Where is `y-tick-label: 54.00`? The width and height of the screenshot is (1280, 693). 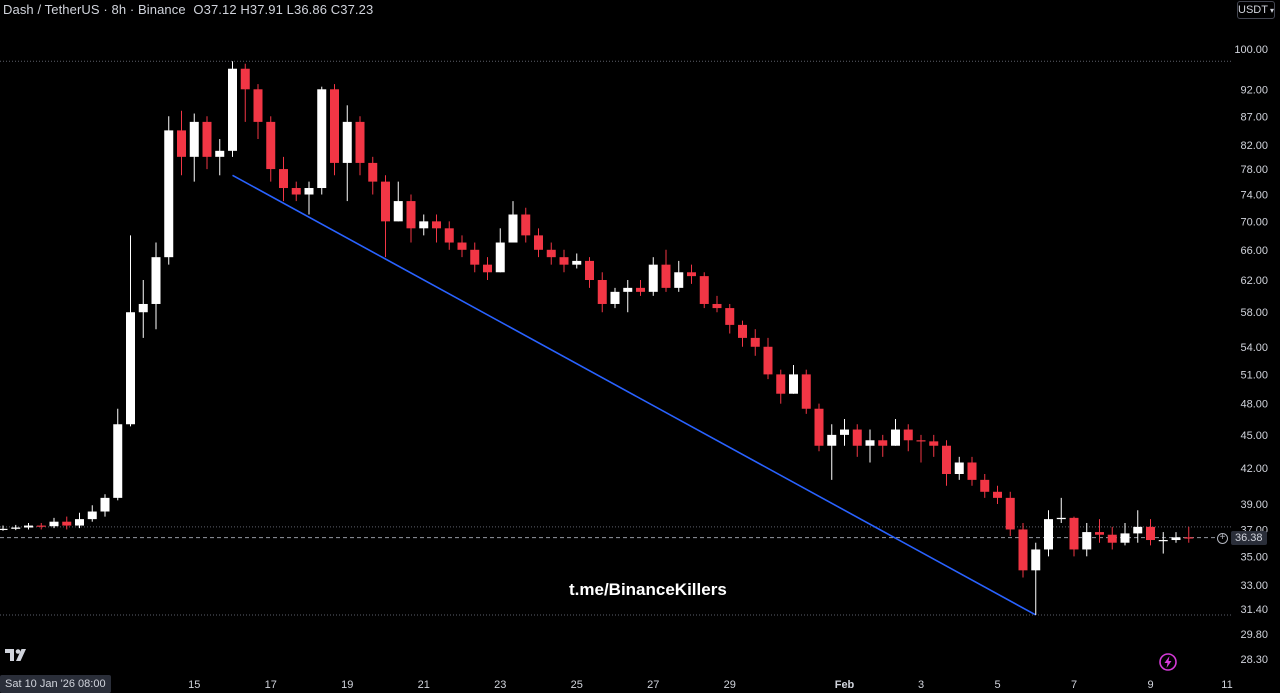
y-tick-label: 54.00 is located at coordinates (1254, 348).